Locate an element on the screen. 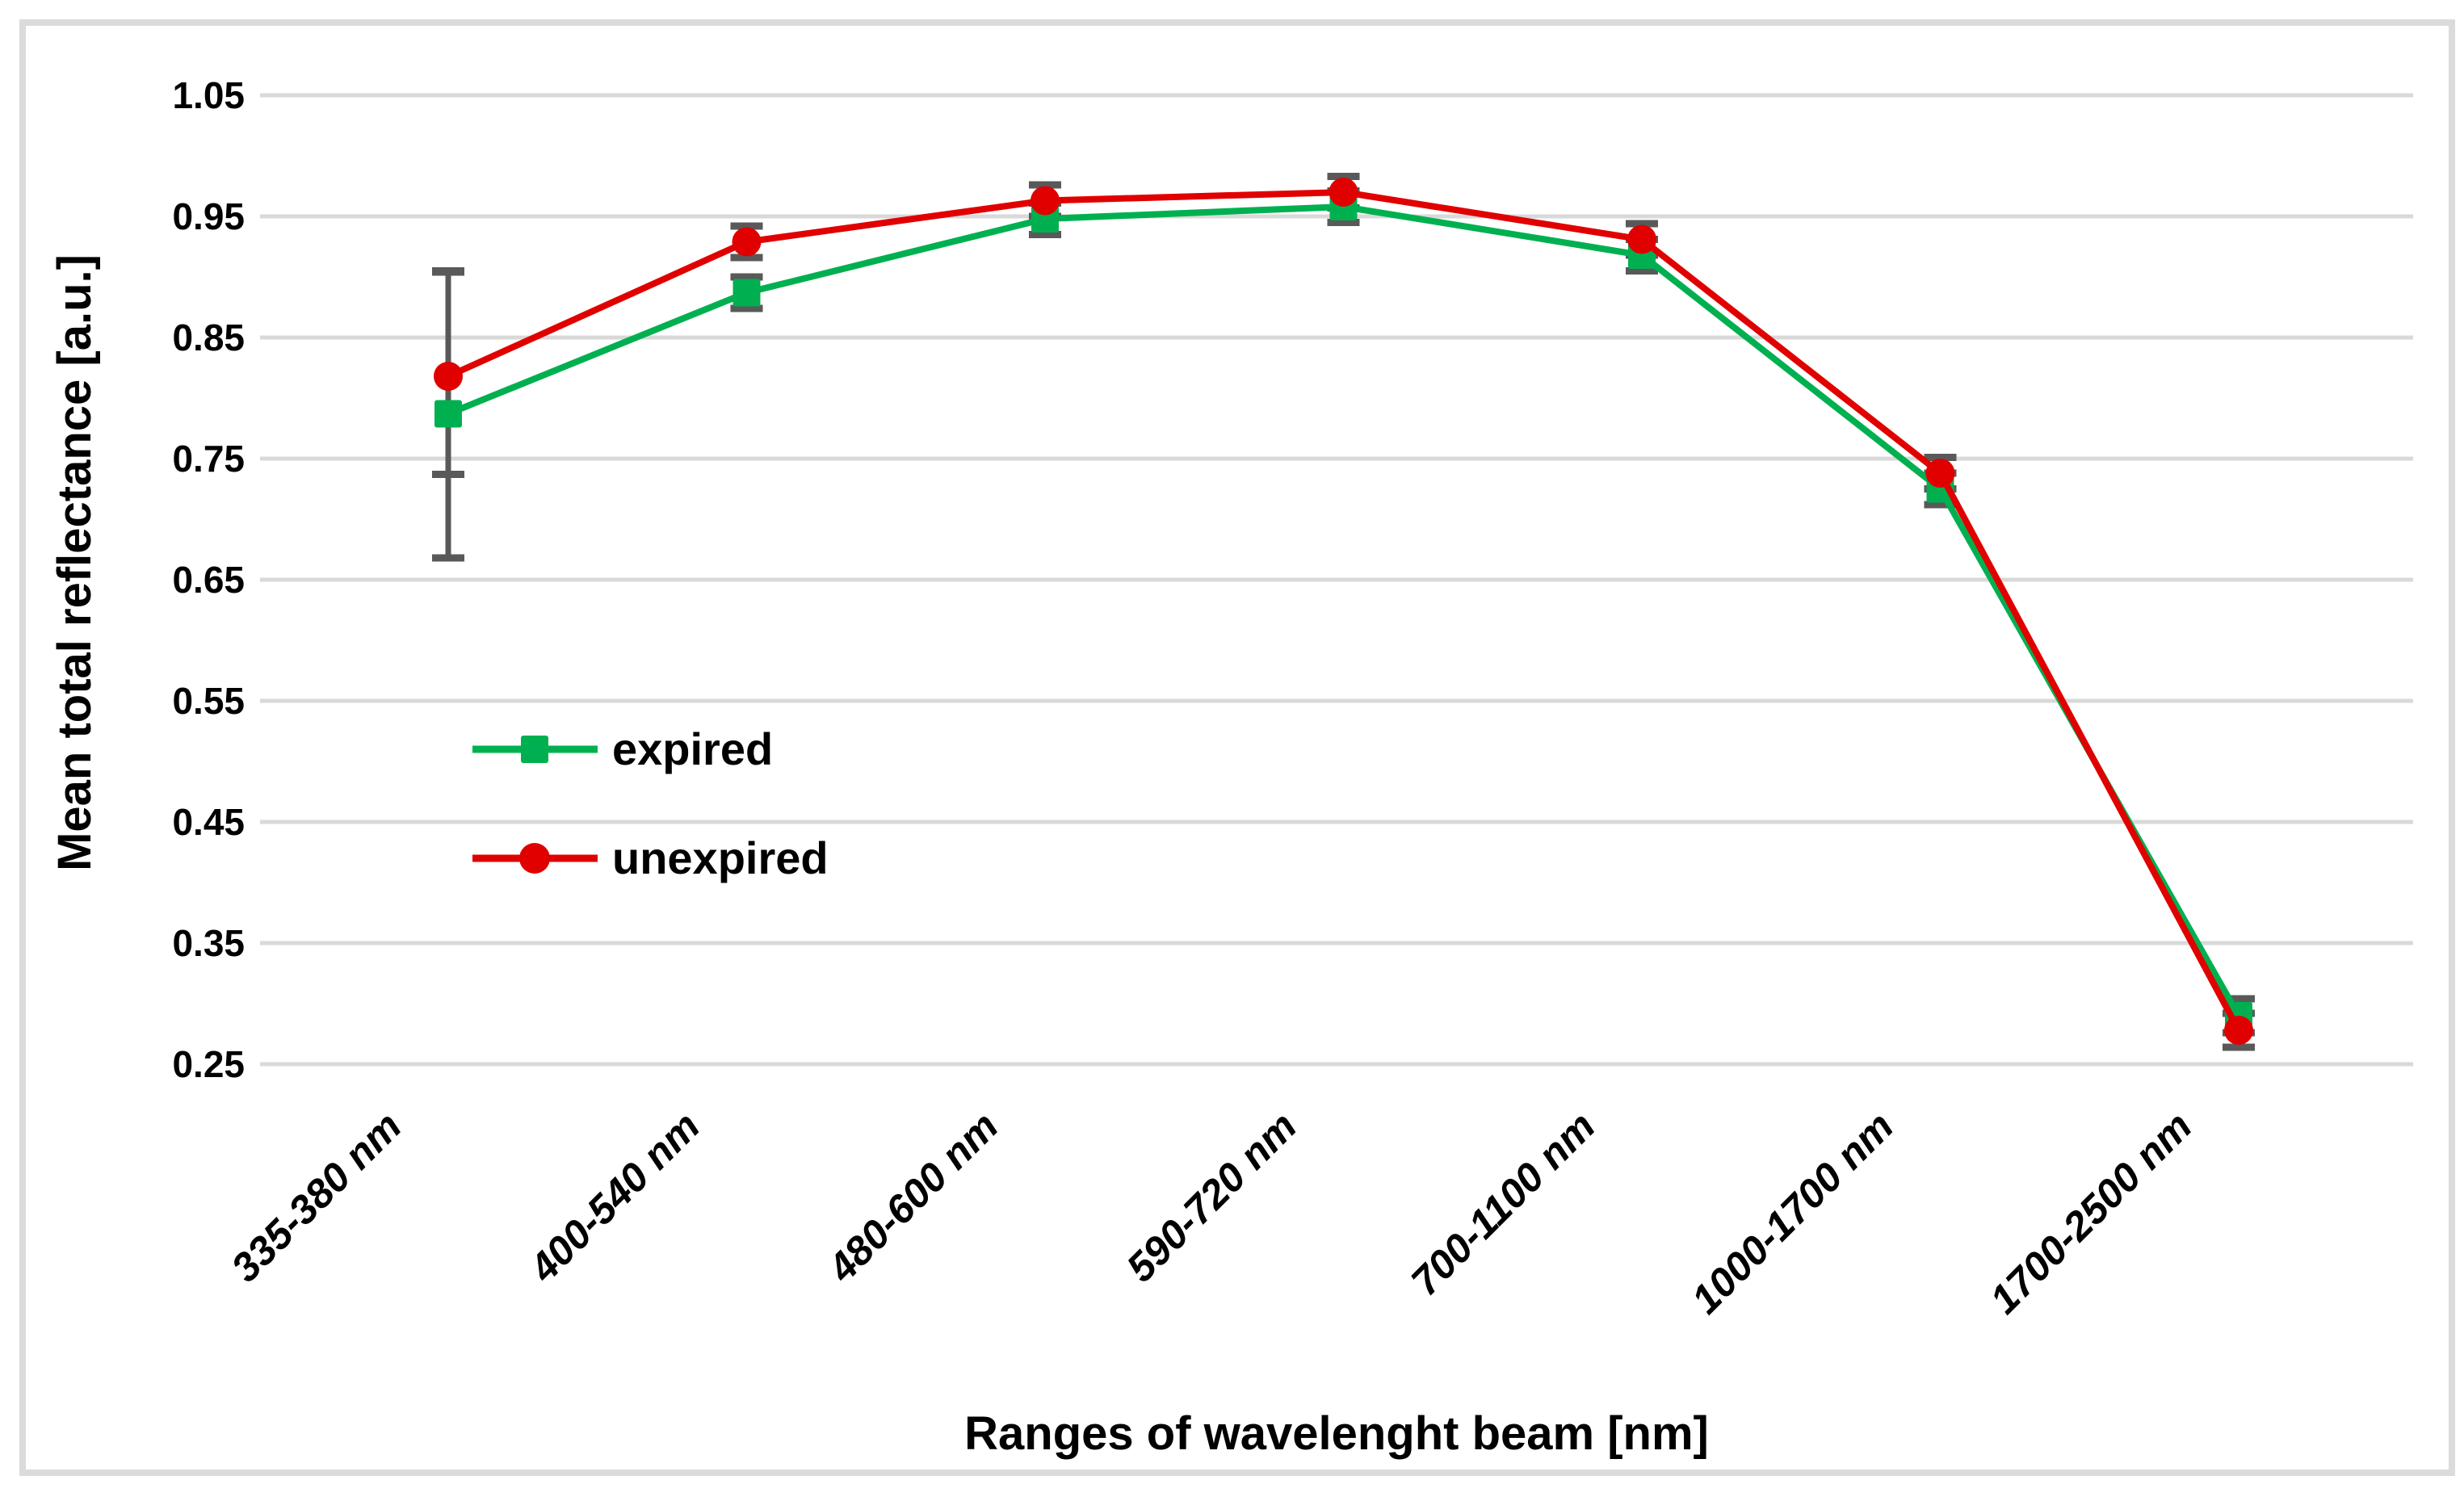  legend-label-expired: expired is located at coordinates (692, 748).